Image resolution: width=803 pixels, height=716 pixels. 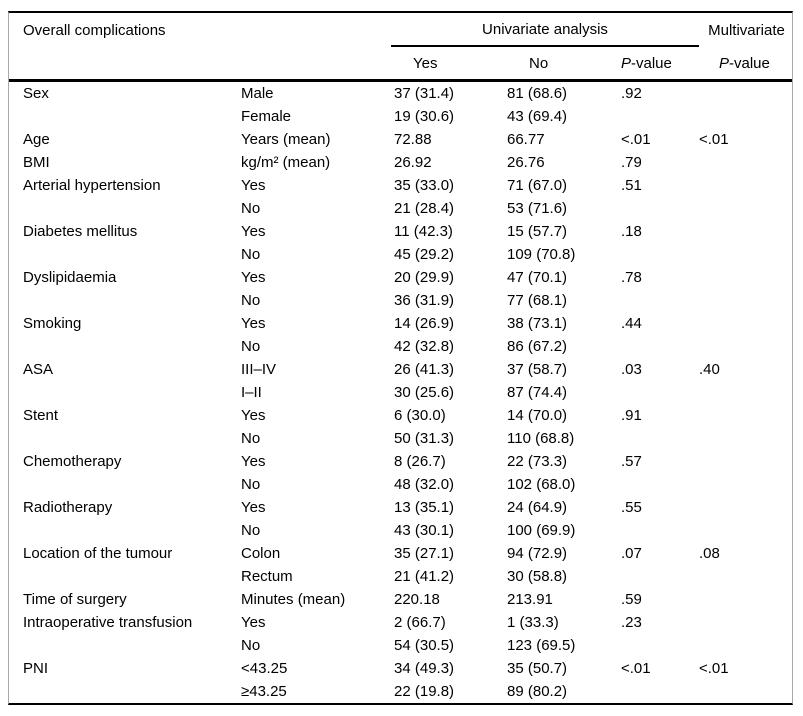 I want to click on table-title: Overall complications, so click(x=94, y=30).